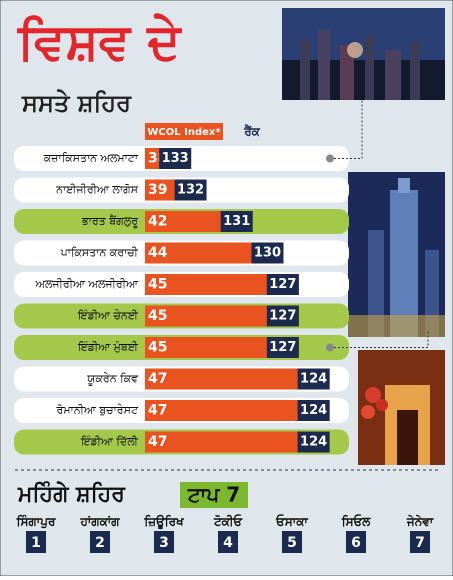 The height and width of the screenshot is (580, 453). What do you see at coordinates (291, 521) in the screenshot?
I see `city-label: ਓਸਾਕਾ` at bounding box center [291, 521].